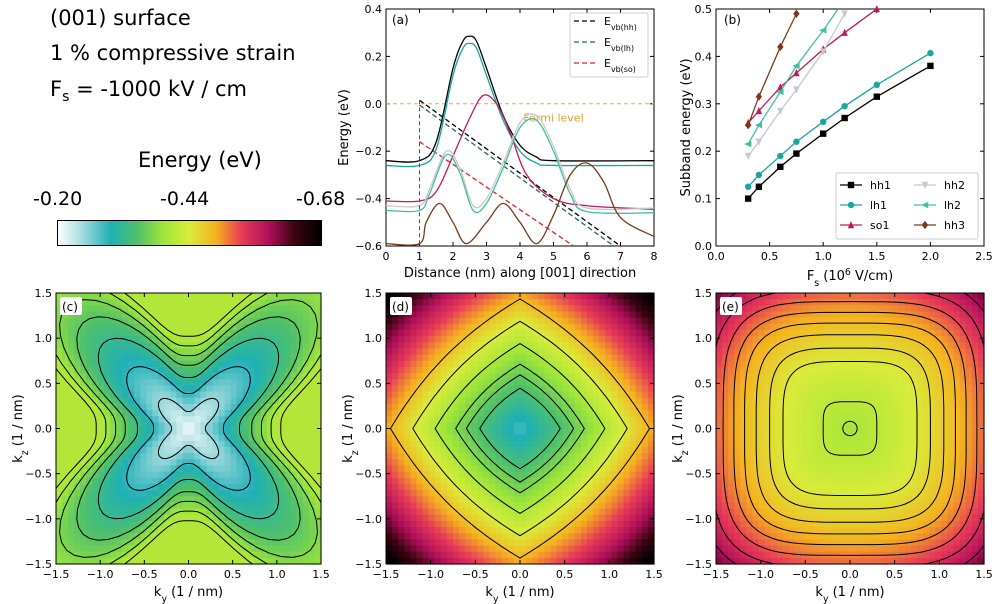 This screenshot has width=1000, height=604. I want to click on data-point-hh2, so click(823, 52).